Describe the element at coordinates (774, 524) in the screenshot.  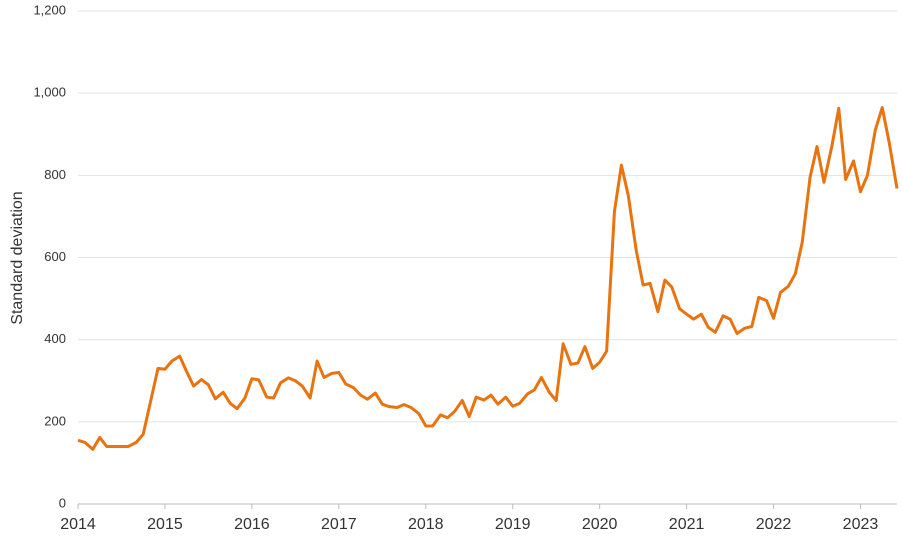
I see `x-tick-label: 2022` at that location.